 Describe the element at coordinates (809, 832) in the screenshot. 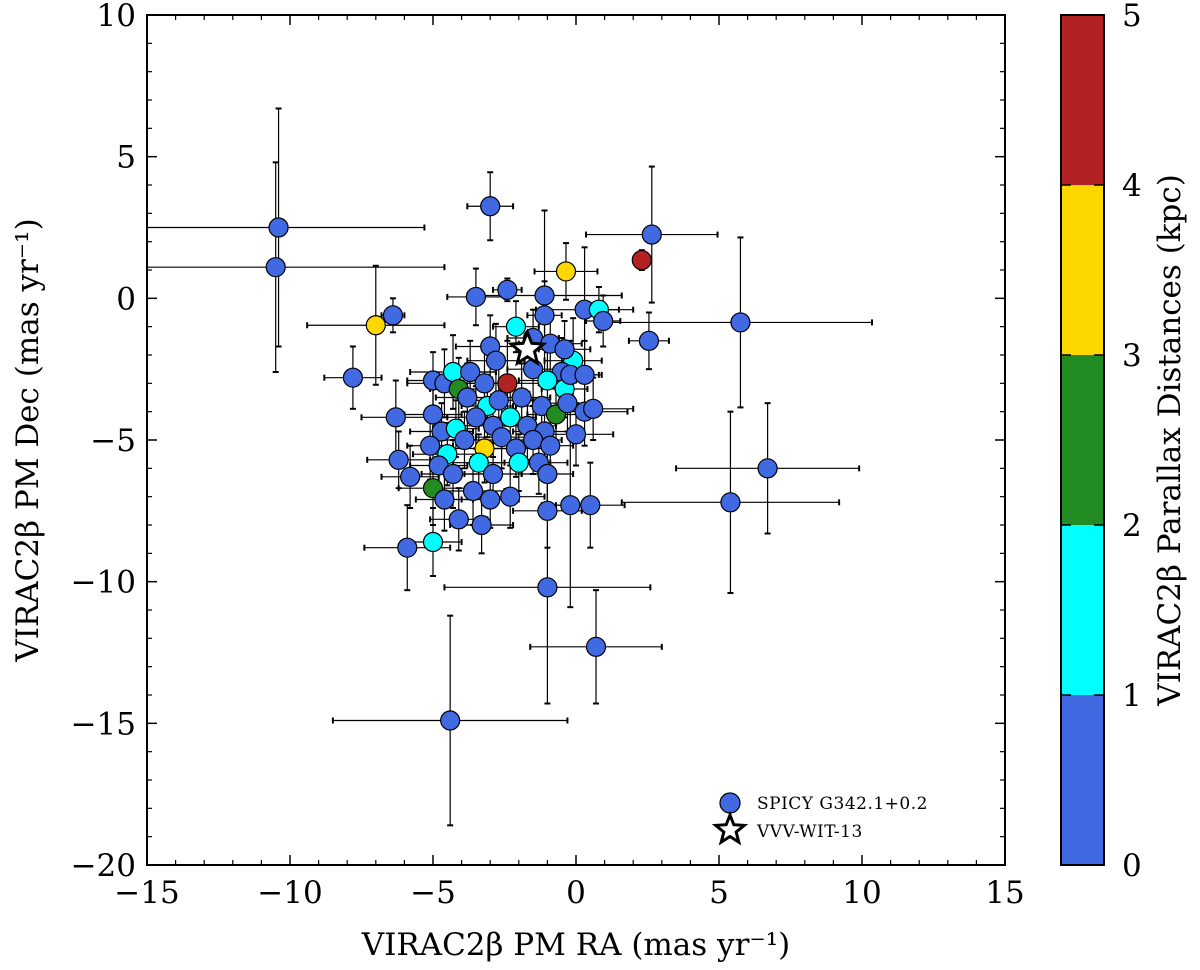

I see `legend-label-star: VVV-WIT-13` at that location.